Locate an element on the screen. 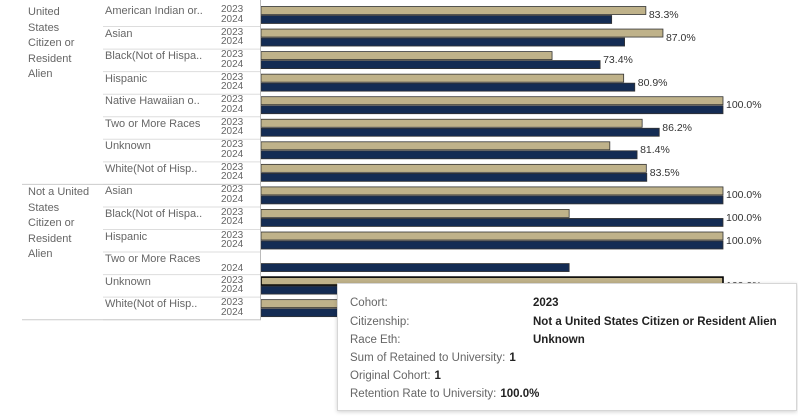 The image size is (798, 416). tooltip-key: Cohort: is located at coordinates (369, 303).